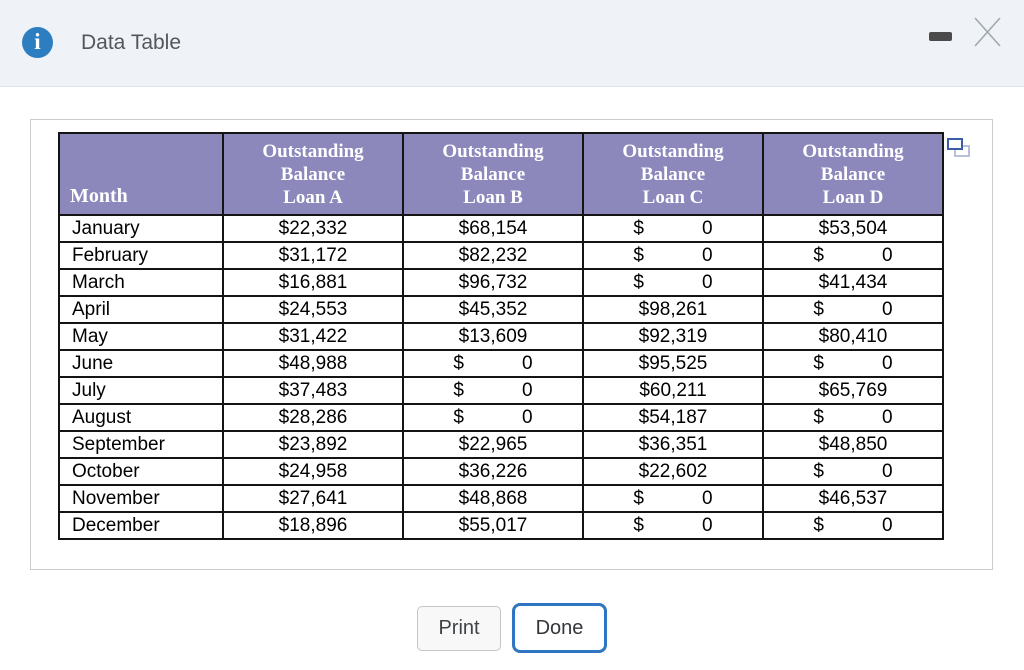 The height and width of the screenshot is (670, 1024). I want to click on value-cell: $60,211, so click(673, 390).